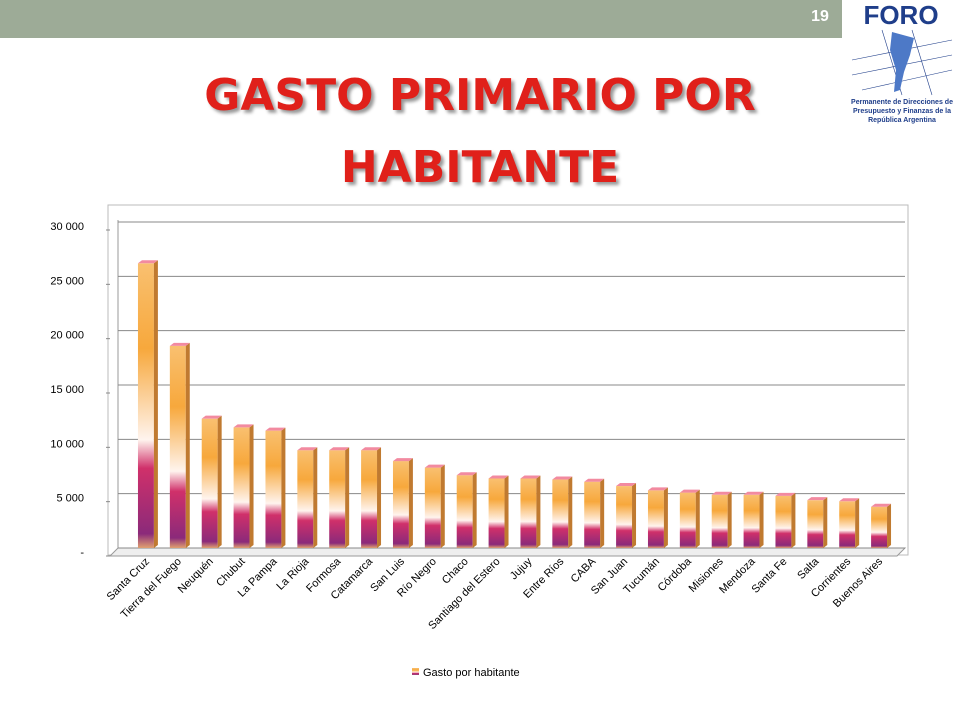 The image size is (960, 720). I want to click on x-tick-label: Santa Fe, so click(770, 576).